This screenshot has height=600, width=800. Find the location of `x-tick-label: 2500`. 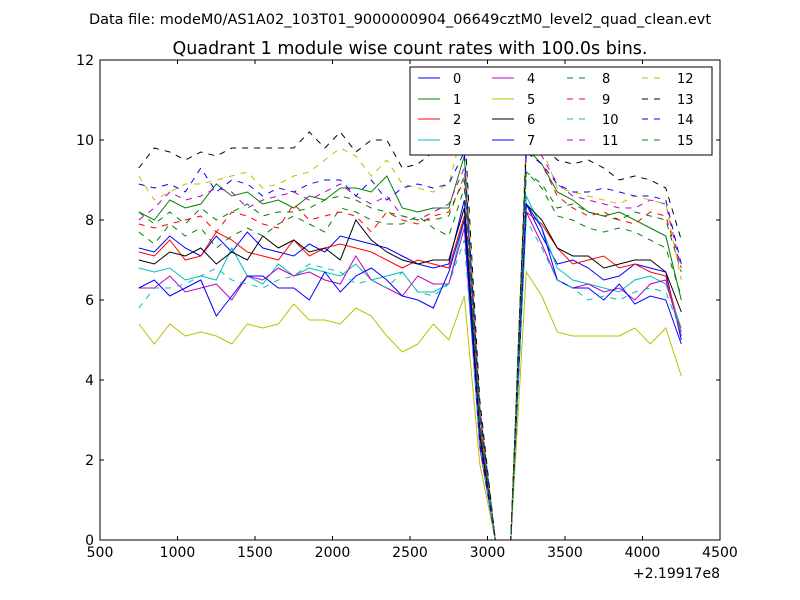

x-tick-label: 2500 is located at coordinates (410, 553).